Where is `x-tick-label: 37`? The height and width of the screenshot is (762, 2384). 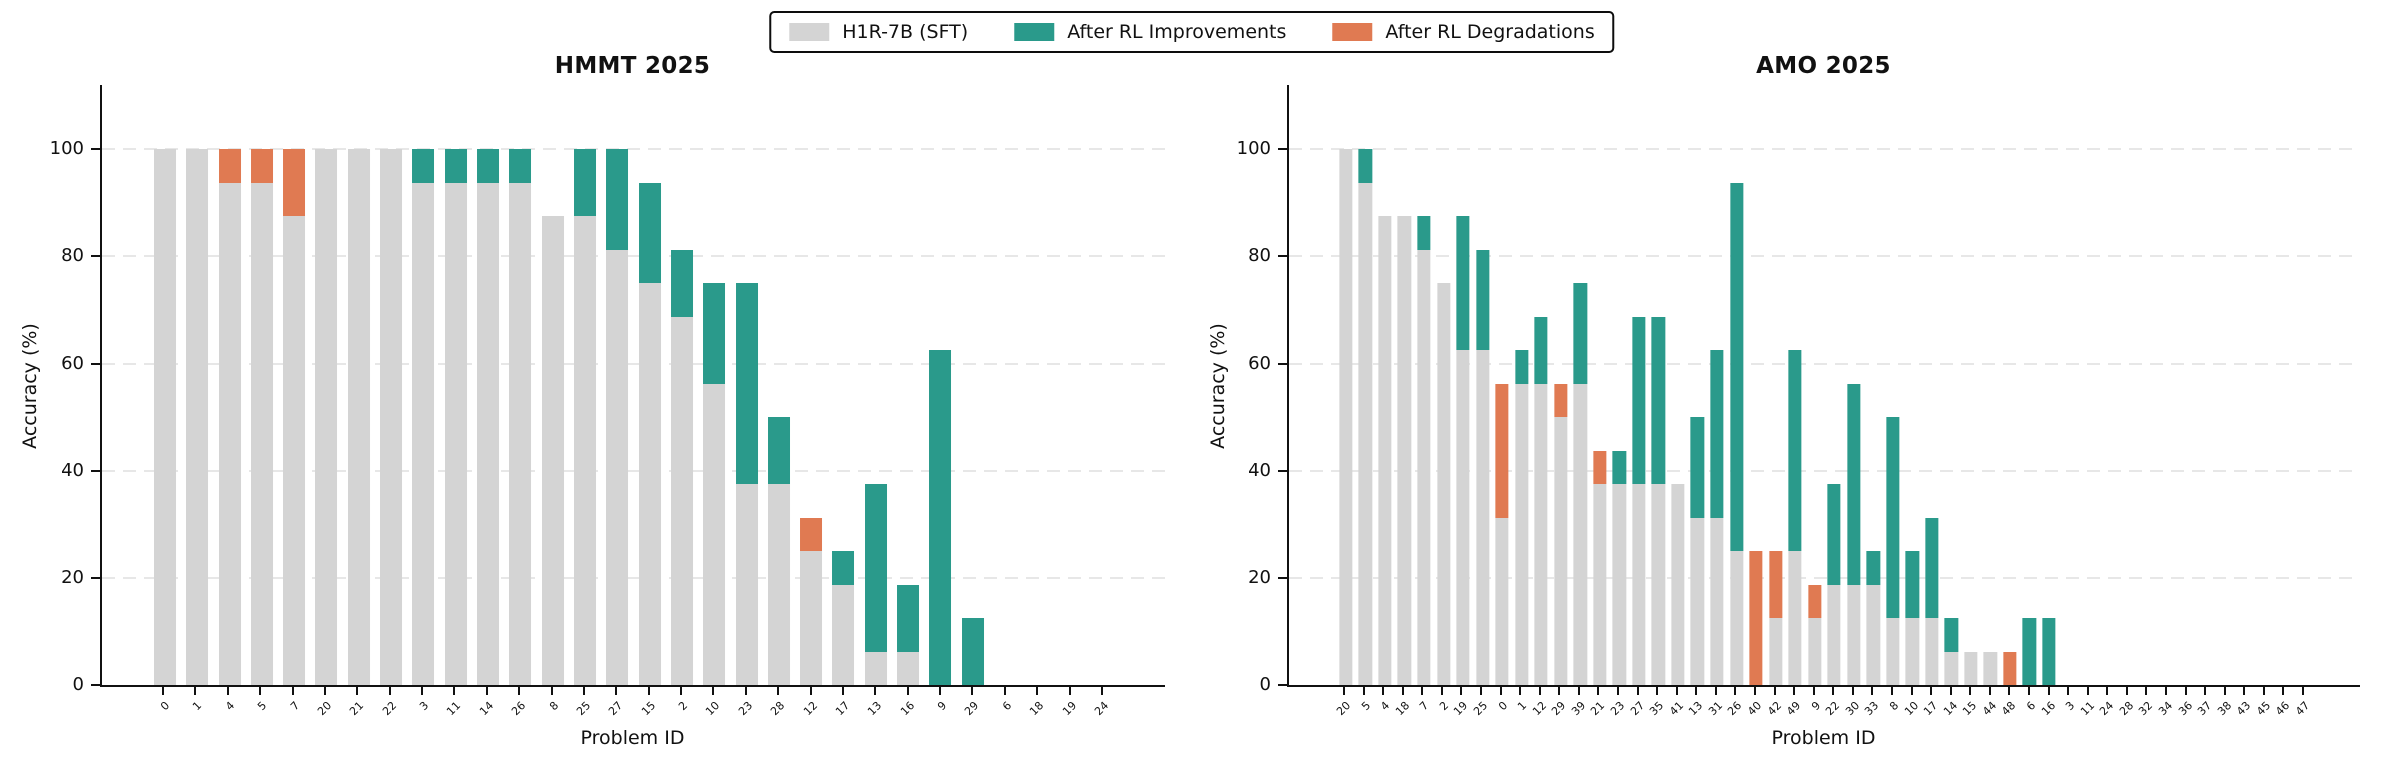
x-tick-label: 37 is located at coordinates (2205, 709).